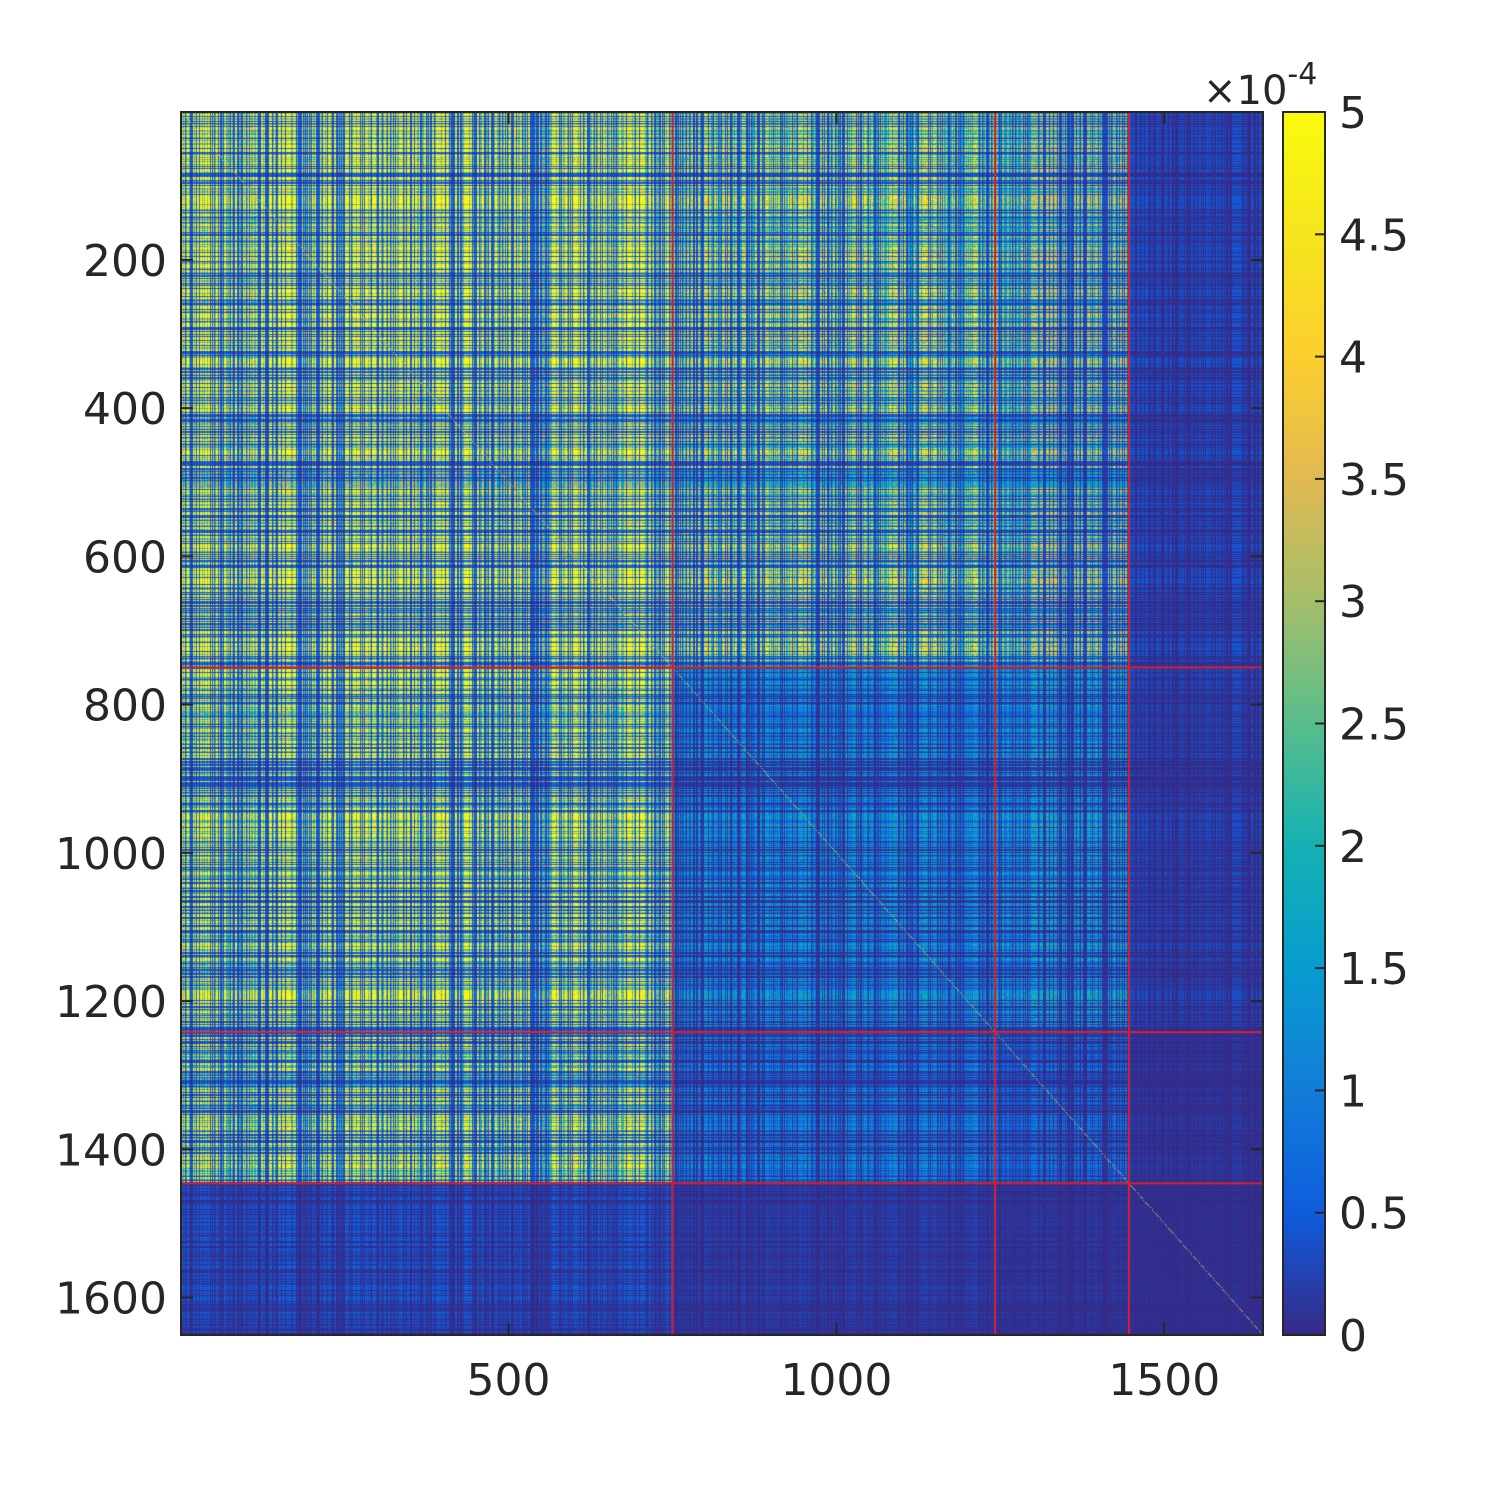 Image resolution: width=1500 pixels, height=1500 pixels. I want to click on colorbar-tick-label: 4.5, so click(1374, 235).